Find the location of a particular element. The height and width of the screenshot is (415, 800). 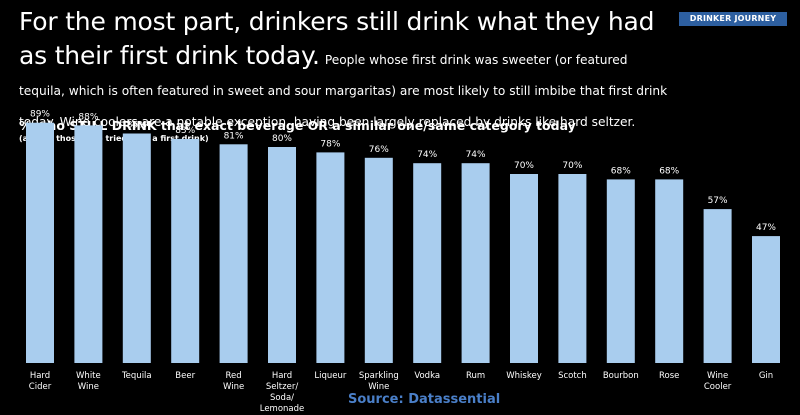

category-label-8: Vodka is located at coordinates (427, 376).